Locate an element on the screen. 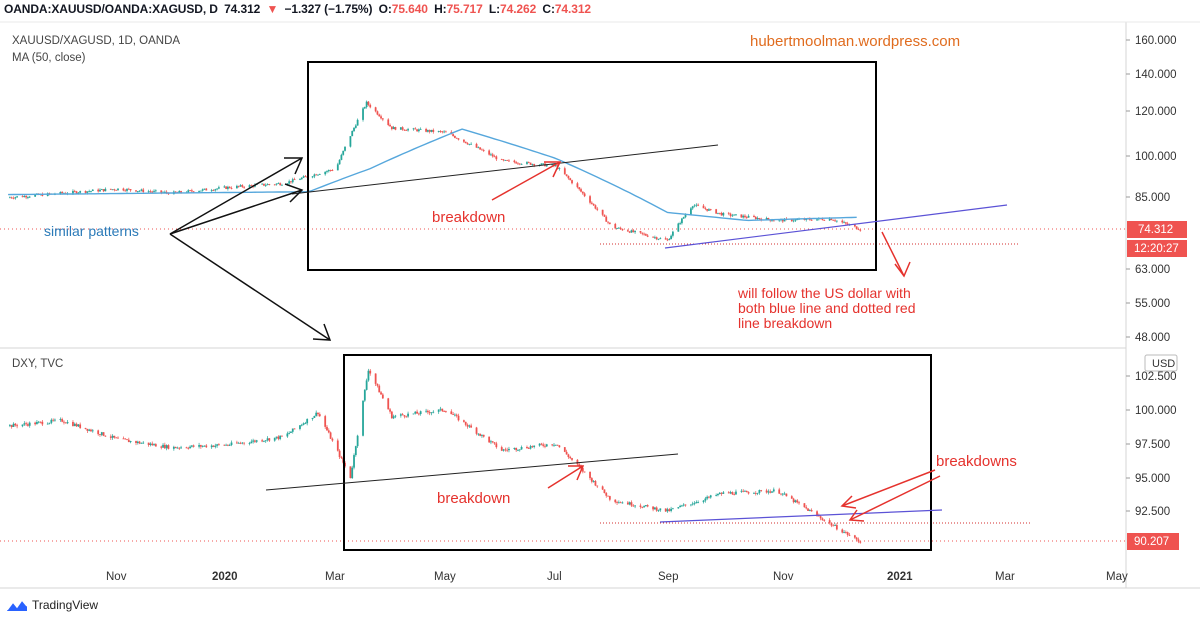  change-value: −1.327 (−1.75%) is located at coordinates (328, 9).